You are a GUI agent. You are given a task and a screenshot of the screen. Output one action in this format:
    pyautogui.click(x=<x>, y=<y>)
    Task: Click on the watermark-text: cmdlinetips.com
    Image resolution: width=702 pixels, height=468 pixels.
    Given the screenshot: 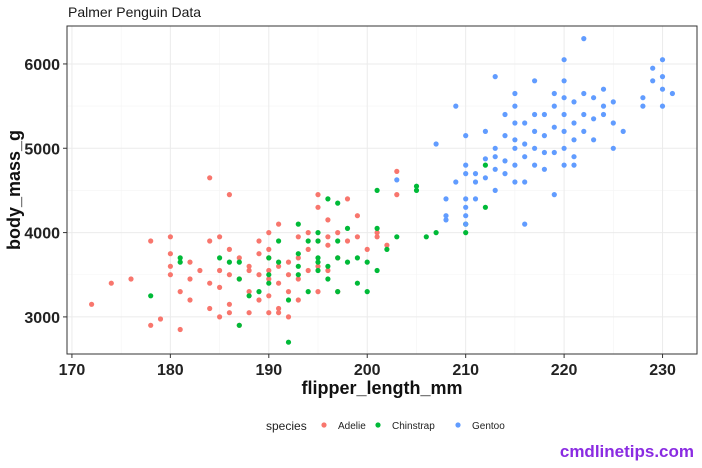 What is the action you would take?
    pyautogui.click(x=626, y=451)
    